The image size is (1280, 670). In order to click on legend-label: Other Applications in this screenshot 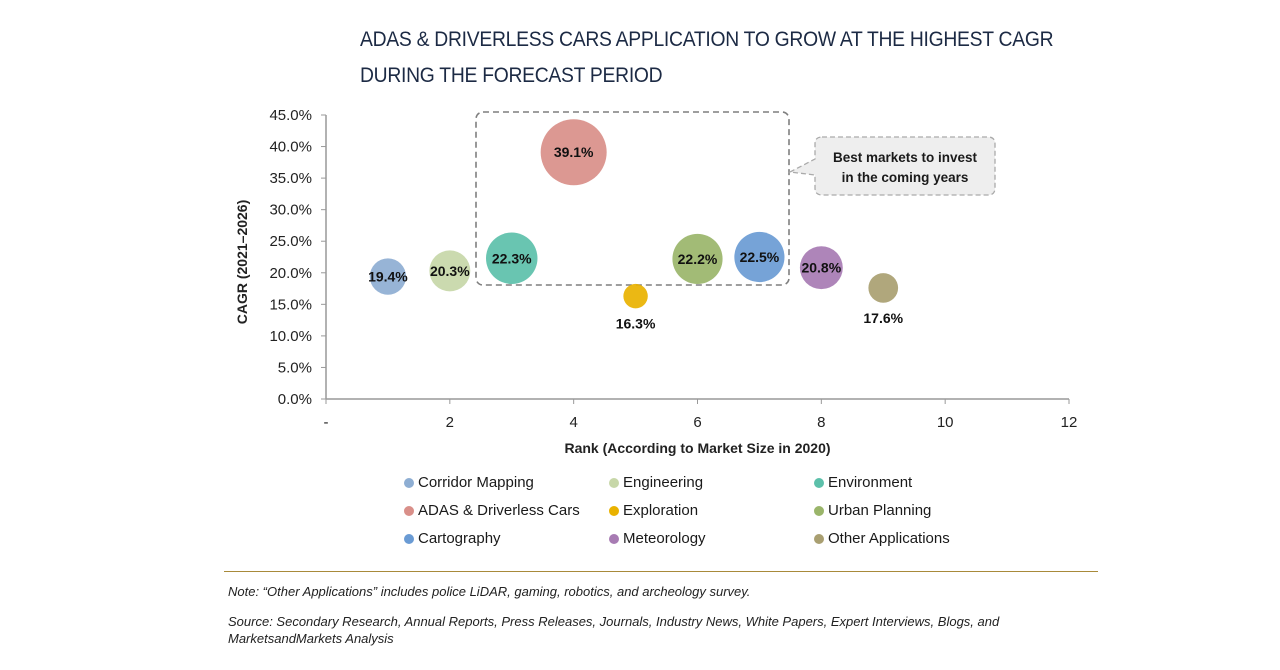, I will do `click(889, 538)`.